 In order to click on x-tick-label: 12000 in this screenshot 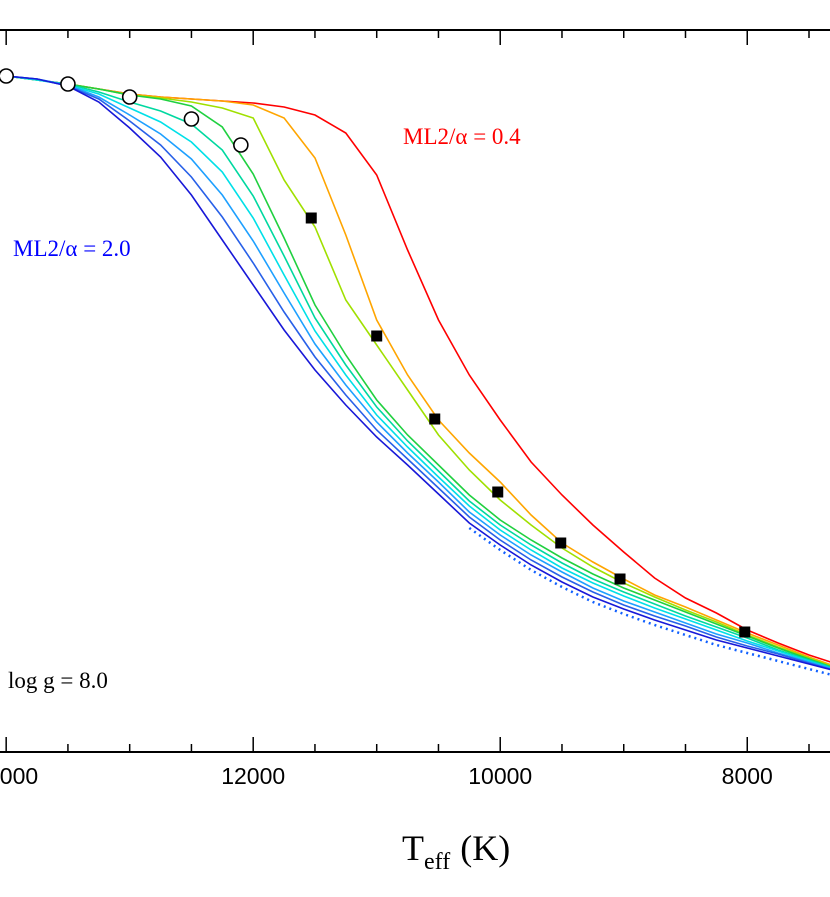, I will do `click(253, 776)`.